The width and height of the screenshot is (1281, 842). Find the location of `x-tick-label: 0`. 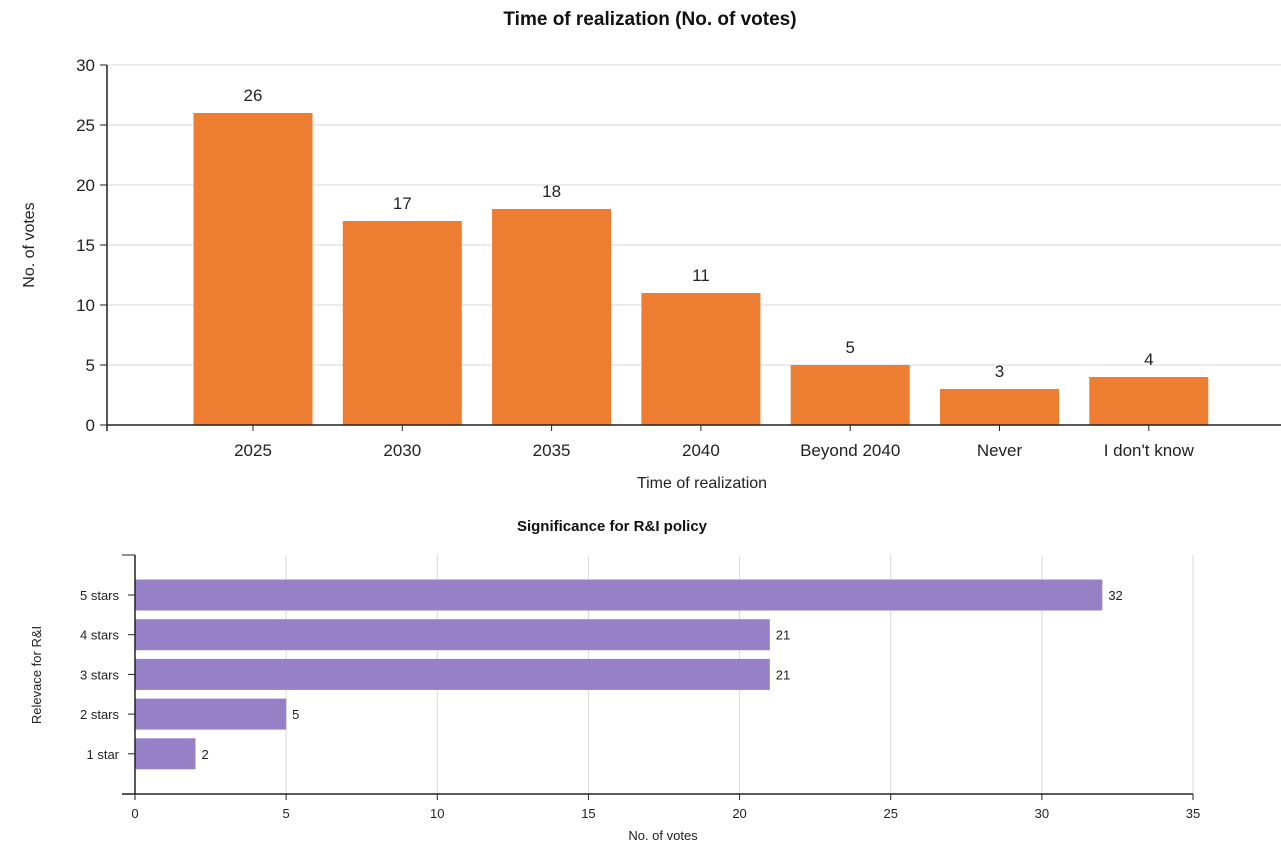

x-tick-label: 0 is located at coordinates (134, 813).